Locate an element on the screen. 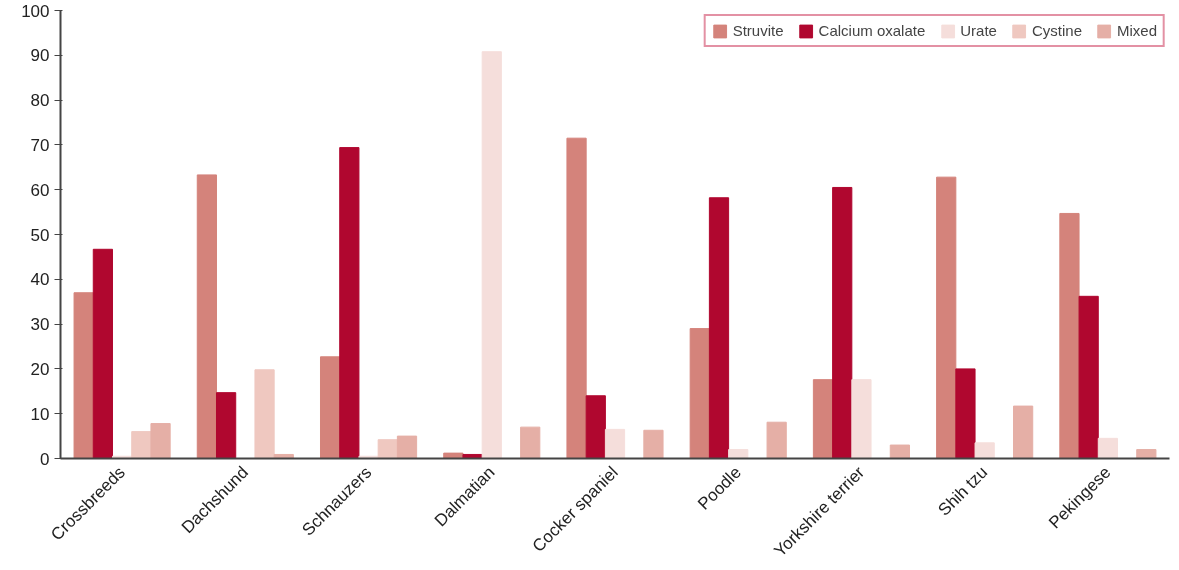 The height and width of the screenshot is (570, 1179). legend-label: Calcium oxalate is located at coordinates (872, 30).